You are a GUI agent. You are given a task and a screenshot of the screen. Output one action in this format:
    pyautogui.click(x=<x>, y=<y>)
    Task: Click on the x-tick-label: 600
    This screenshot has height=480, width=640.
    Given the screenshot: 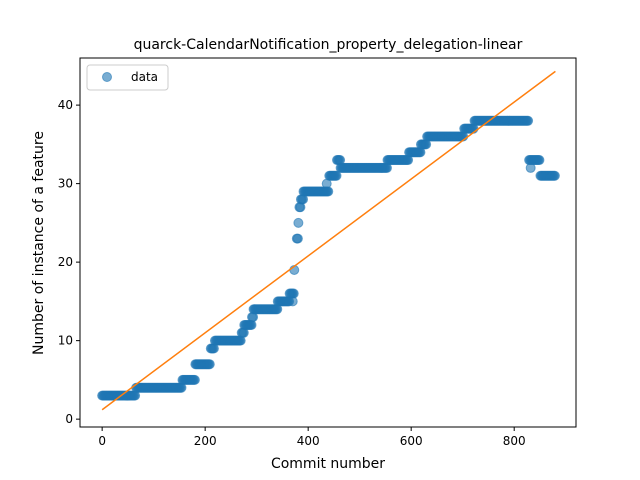 What is the action you would take?
    pyautogui.click(x=411, y=441)
    